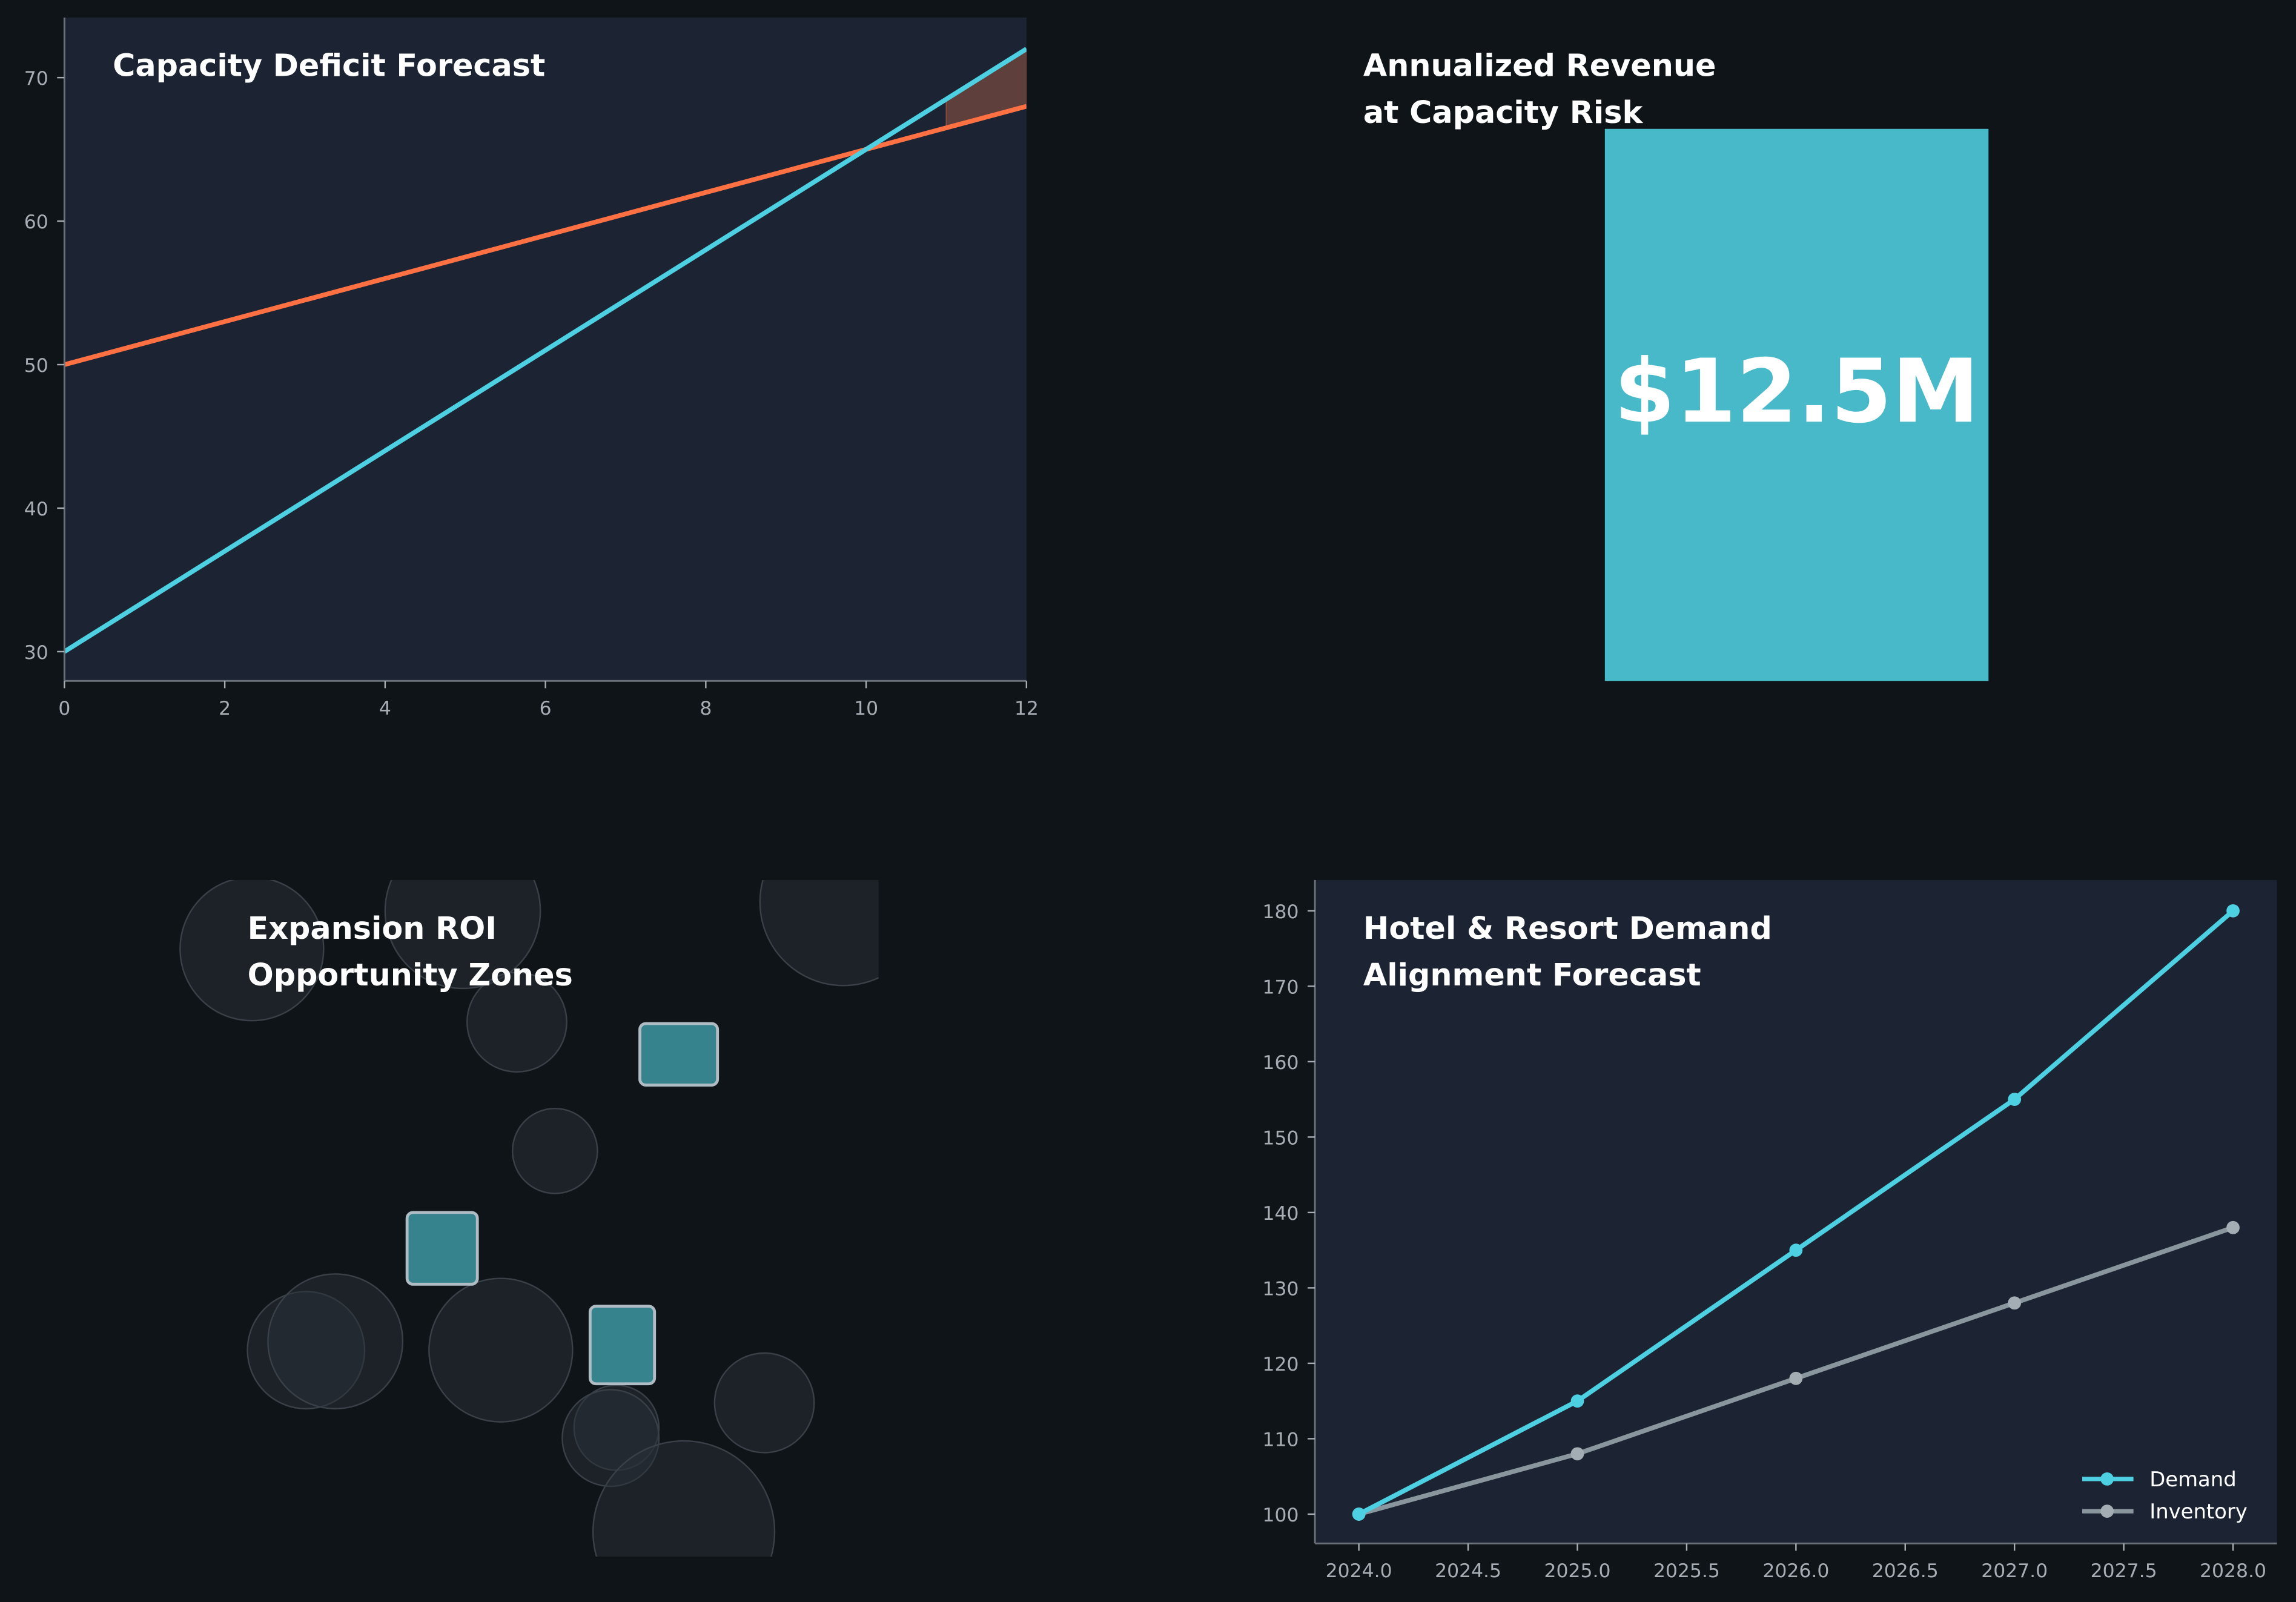  I want to click on y-tick-label: 110, so click(1281, 1440).